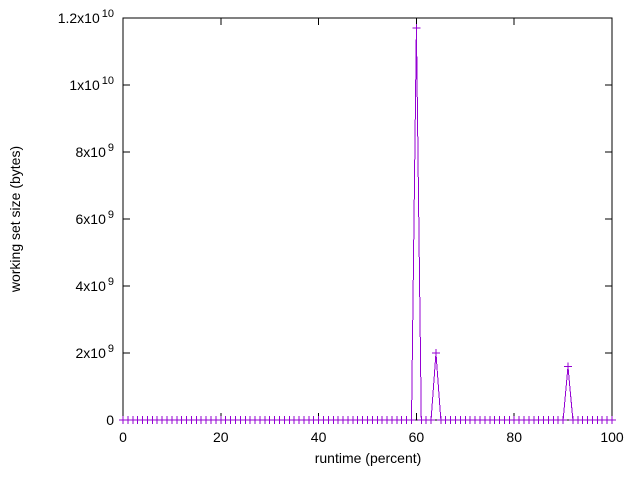  Describe the element at coordinates (95, 285) in the screenshot. I see `y-tick-label: 4x10 9` at that location.